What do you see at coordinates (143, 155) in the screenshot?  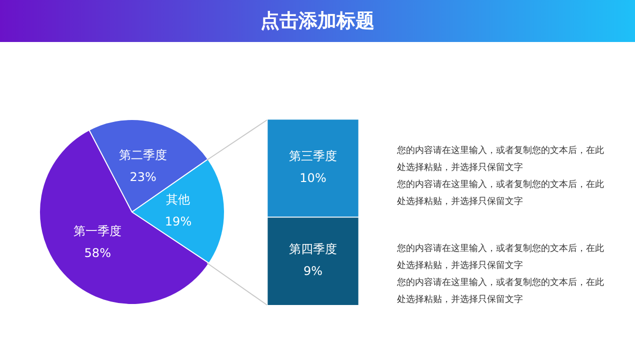 I see `slice-label: 第二季度` at bounding box center [143, 155].